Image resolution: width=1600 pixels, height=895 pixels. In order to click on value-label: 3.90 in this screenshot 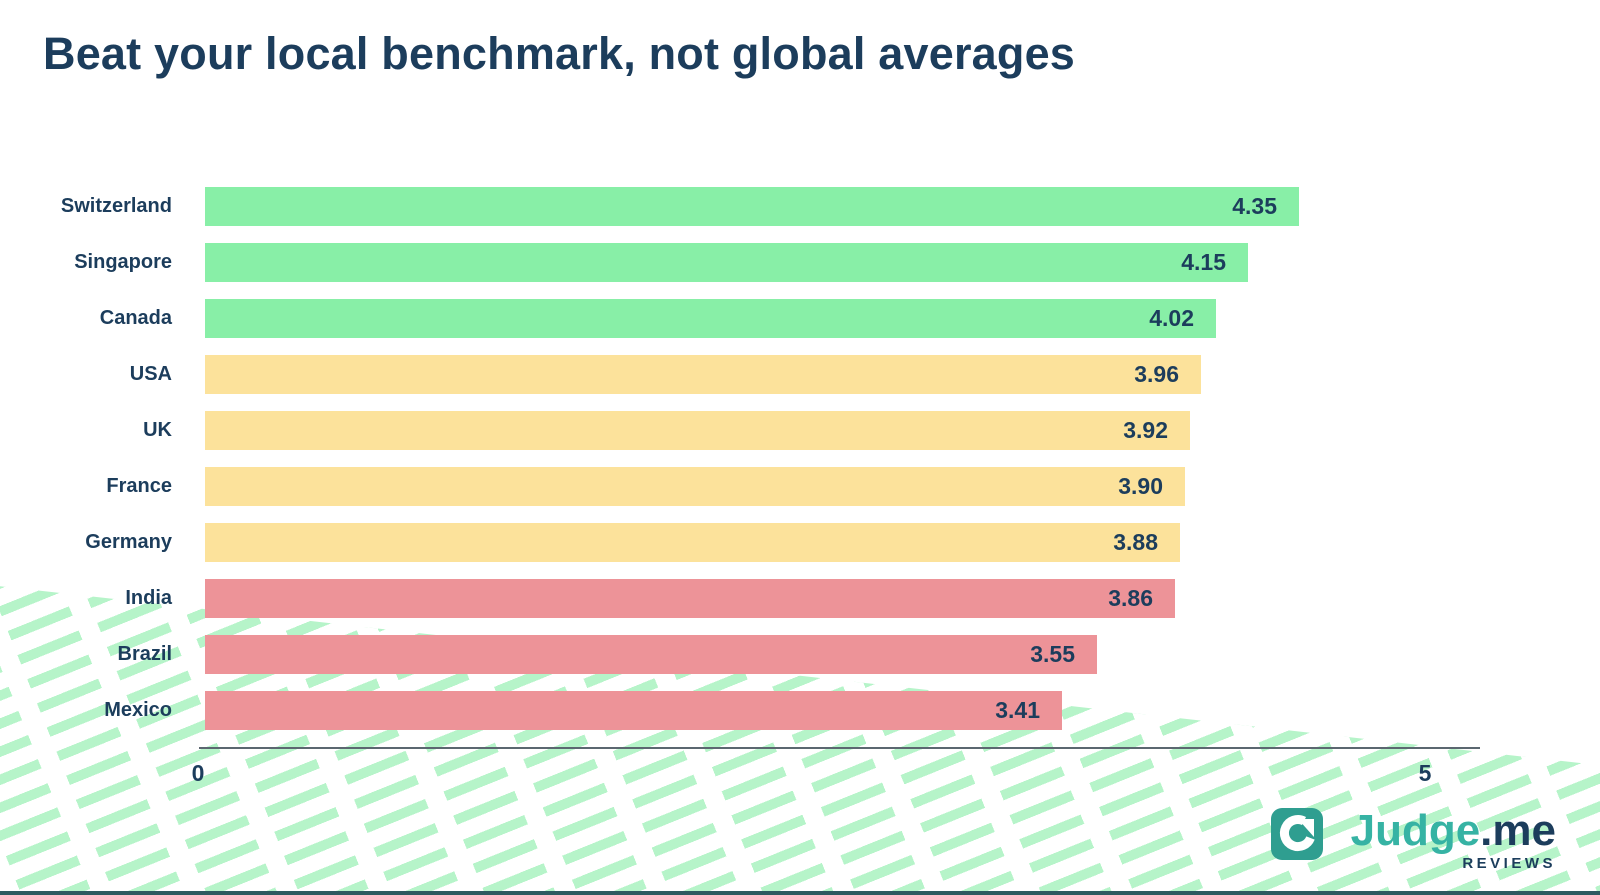, I will do `click(1140, 486)`.